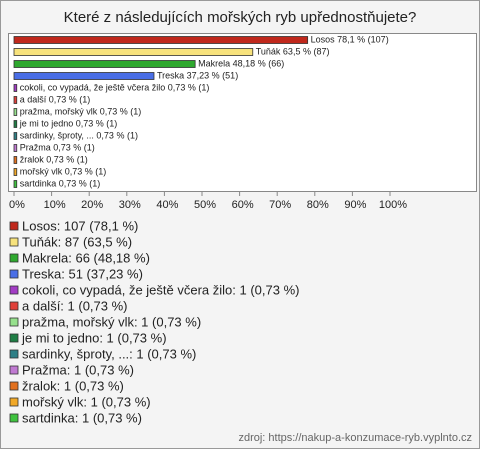  Describe the element at coordinates (54, 159) in the screenshot. I see `value-label: žralok 0,73 % (1)` at that location.